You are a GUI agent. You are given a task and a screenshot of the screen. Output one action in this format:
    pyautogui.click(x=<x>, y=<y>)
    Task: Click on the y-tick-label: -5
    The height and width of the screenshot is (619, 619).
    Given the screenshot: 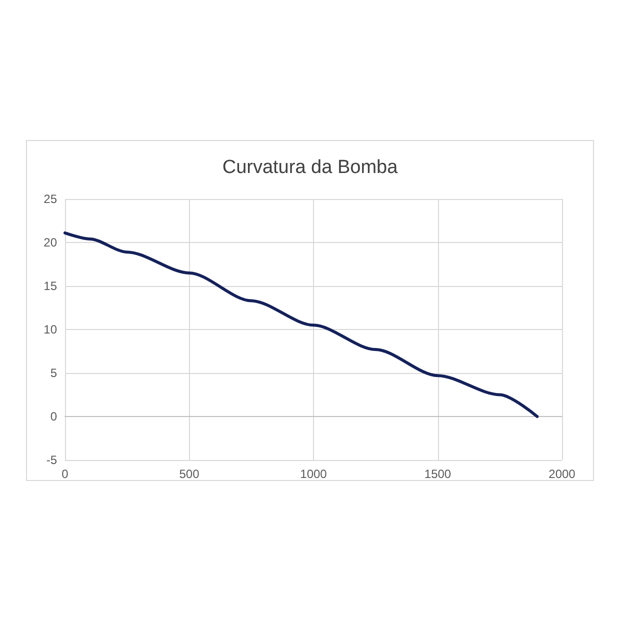 What is the action you would take?
    pyautogui.click(x=52, y=460)
    